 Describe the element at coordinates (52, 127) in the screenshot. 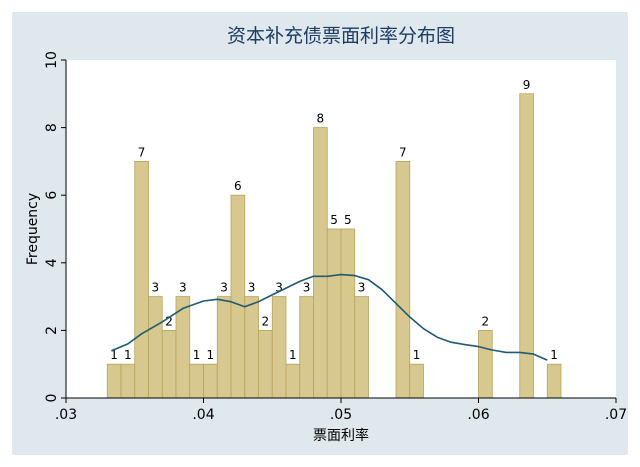

I see `y-tick-label: 8` at that location.